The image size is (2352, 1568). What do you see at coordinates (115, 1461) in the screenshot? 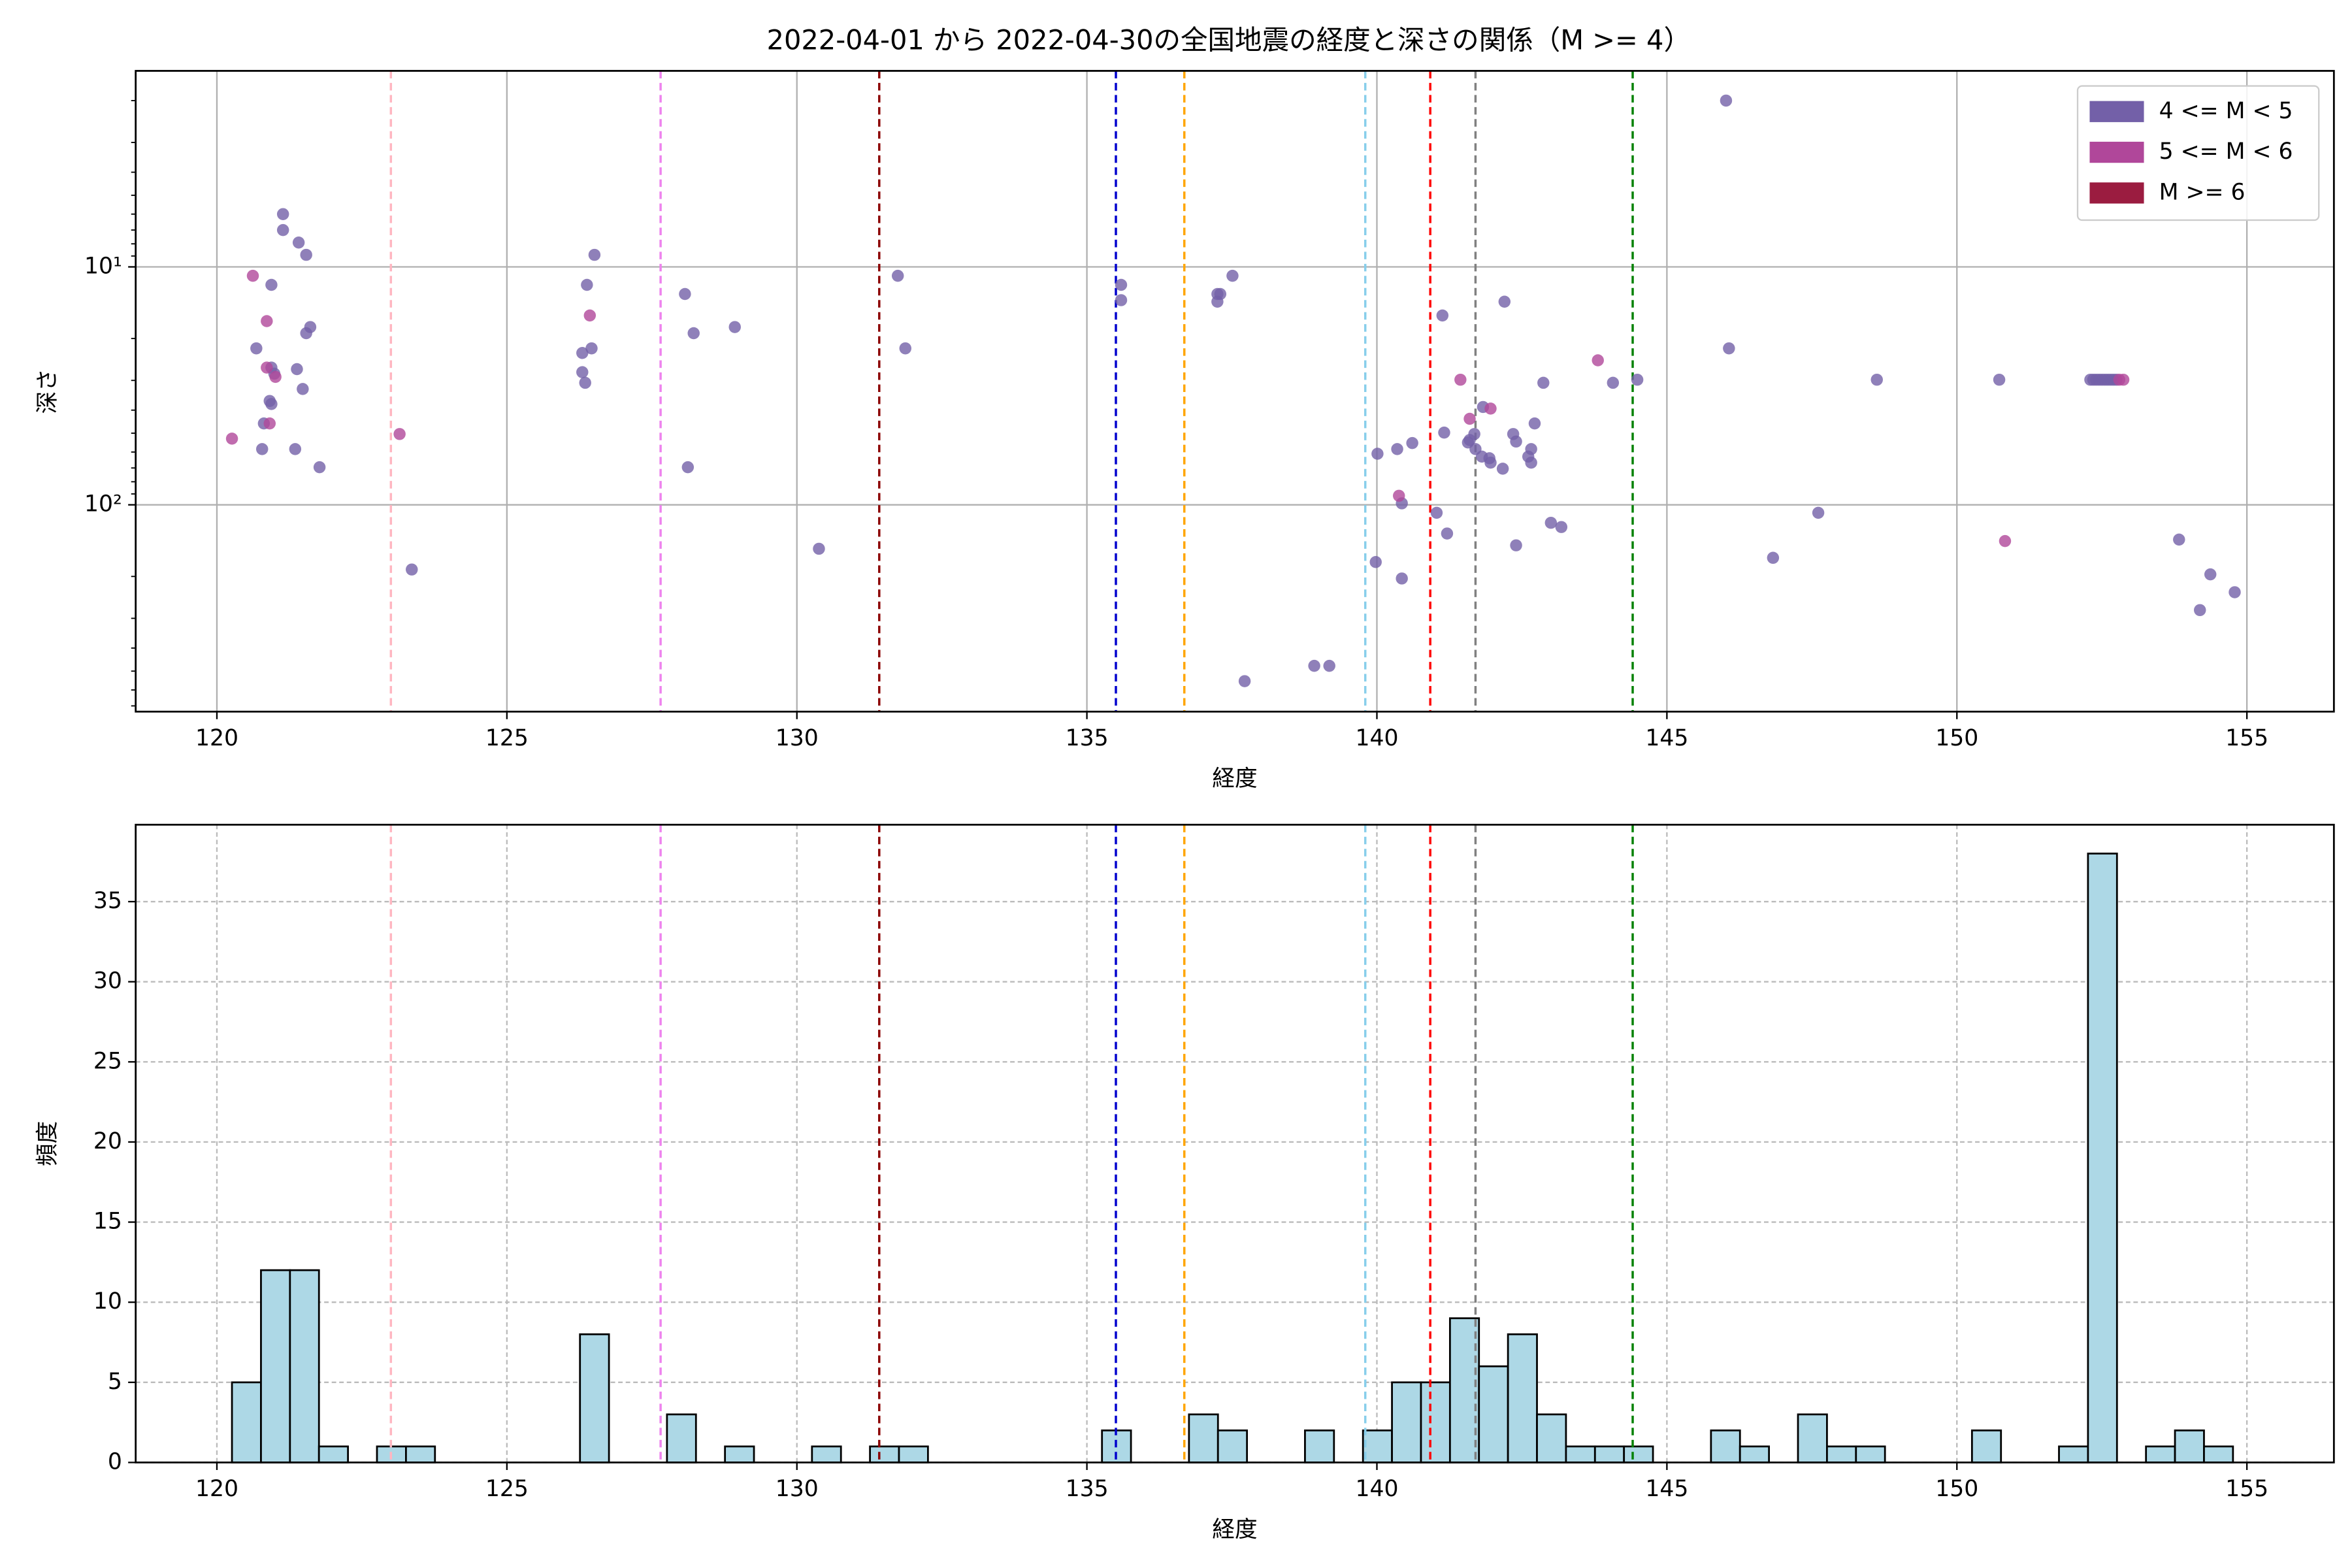
I see `y-tick-label: 0` at bounding box center [115, 1461].